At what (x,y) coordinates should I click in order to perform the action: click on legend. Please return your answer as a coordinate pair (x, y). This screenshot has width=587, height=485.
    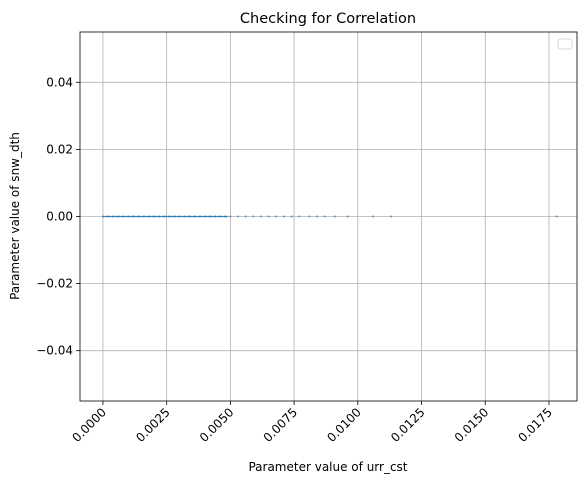
    Looking at the image, I should click on (565, 44).